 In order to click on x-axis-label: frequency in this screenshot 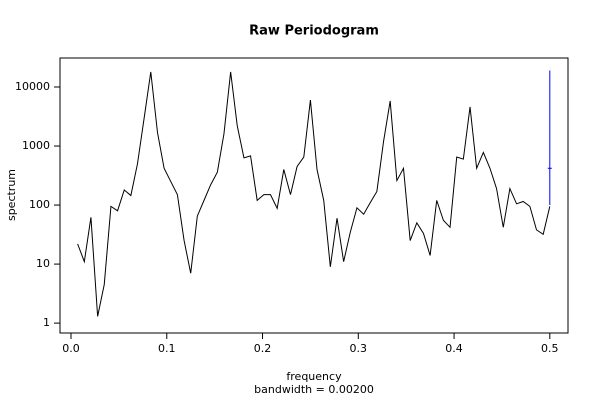, I will do `click(314, 376)`.